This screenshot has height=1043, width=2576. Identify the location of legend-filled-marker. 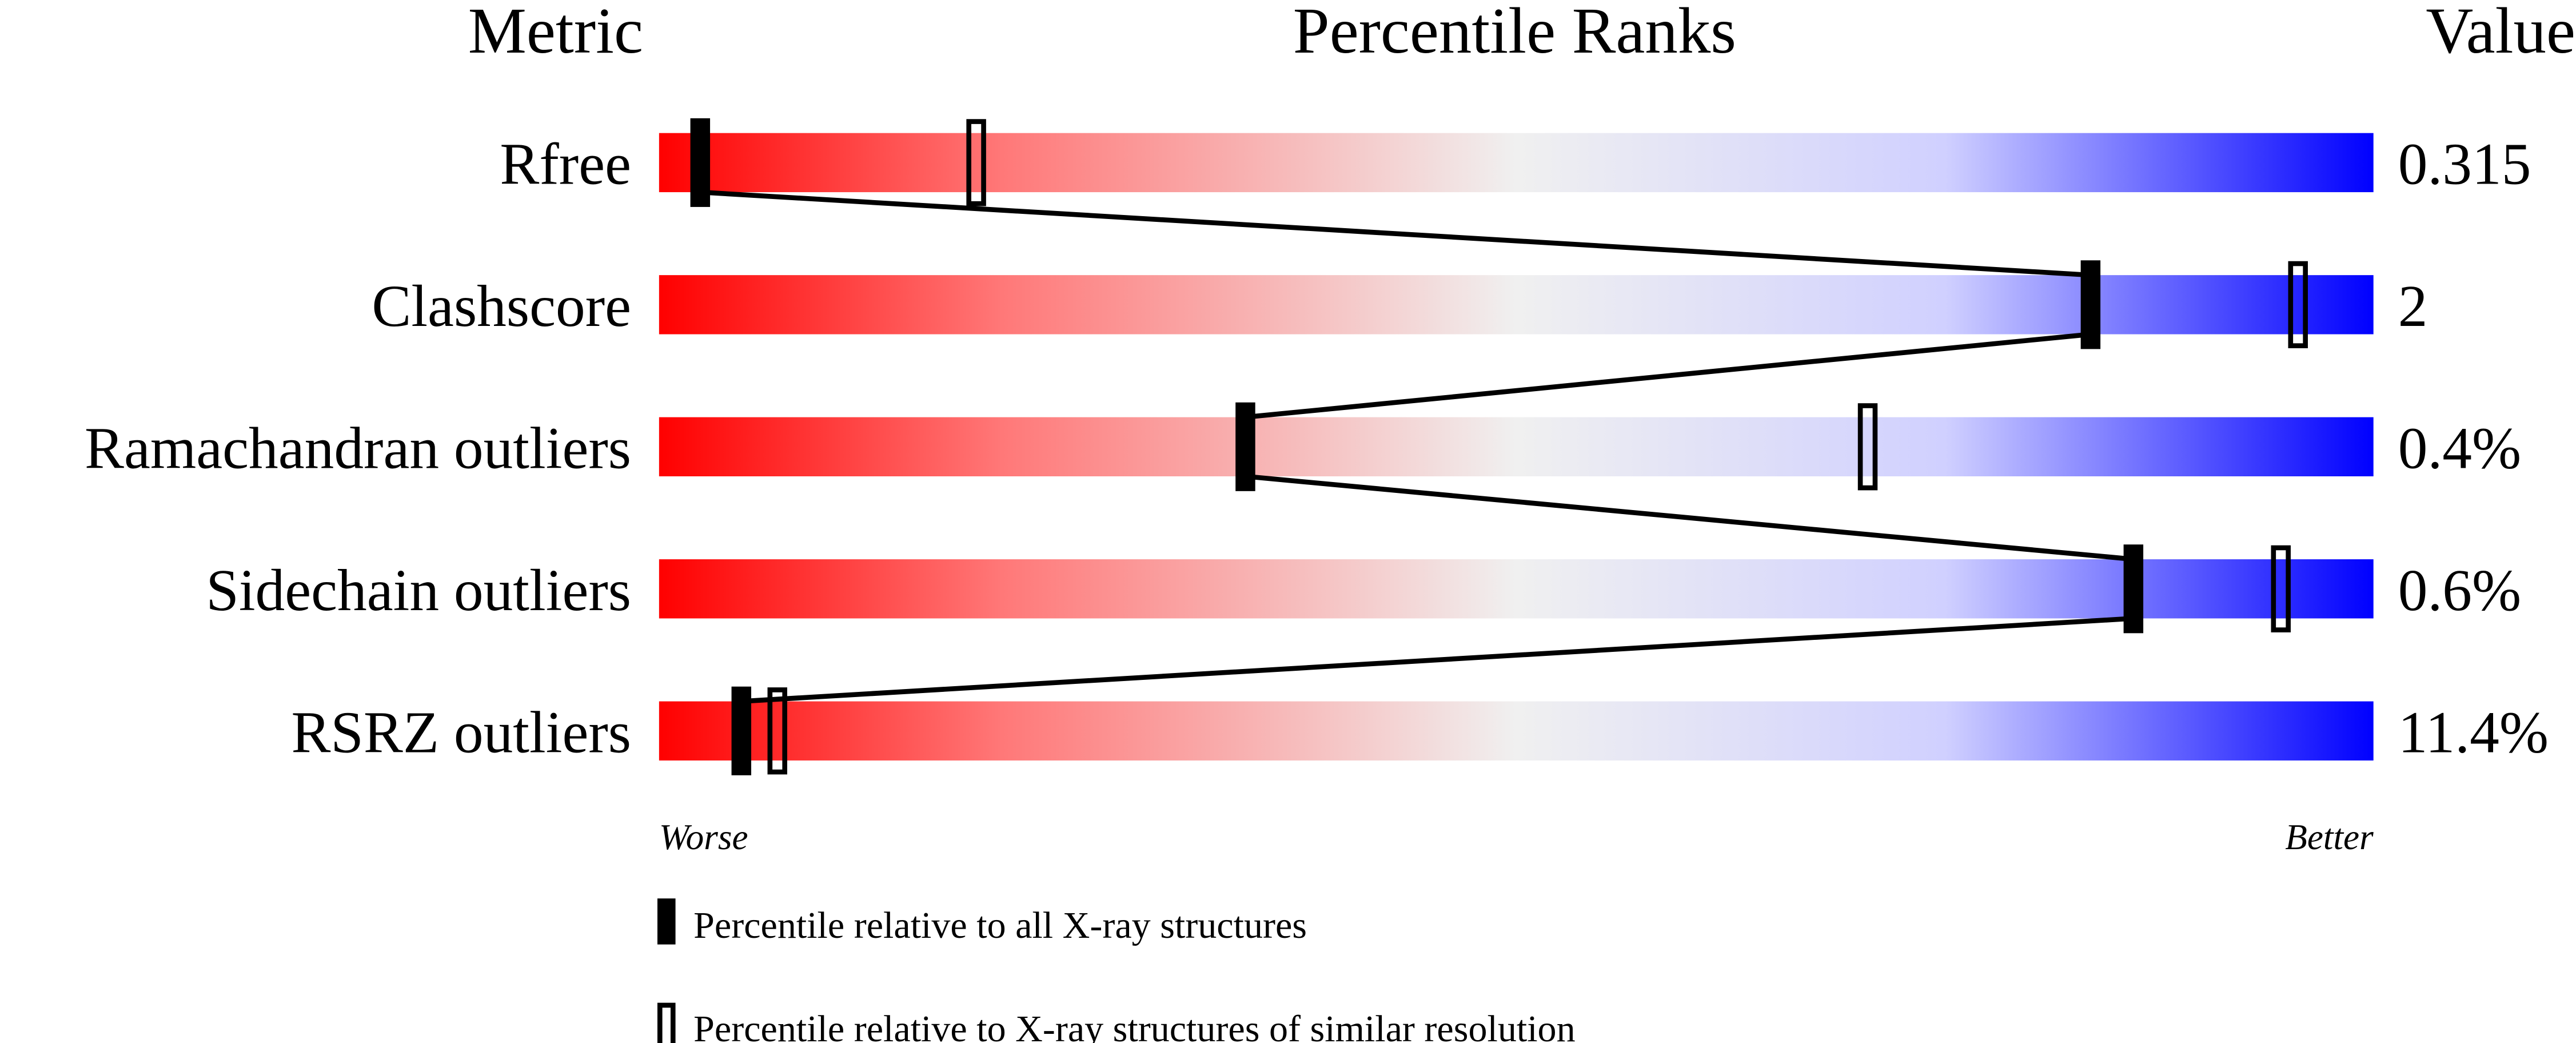
(666, 921).